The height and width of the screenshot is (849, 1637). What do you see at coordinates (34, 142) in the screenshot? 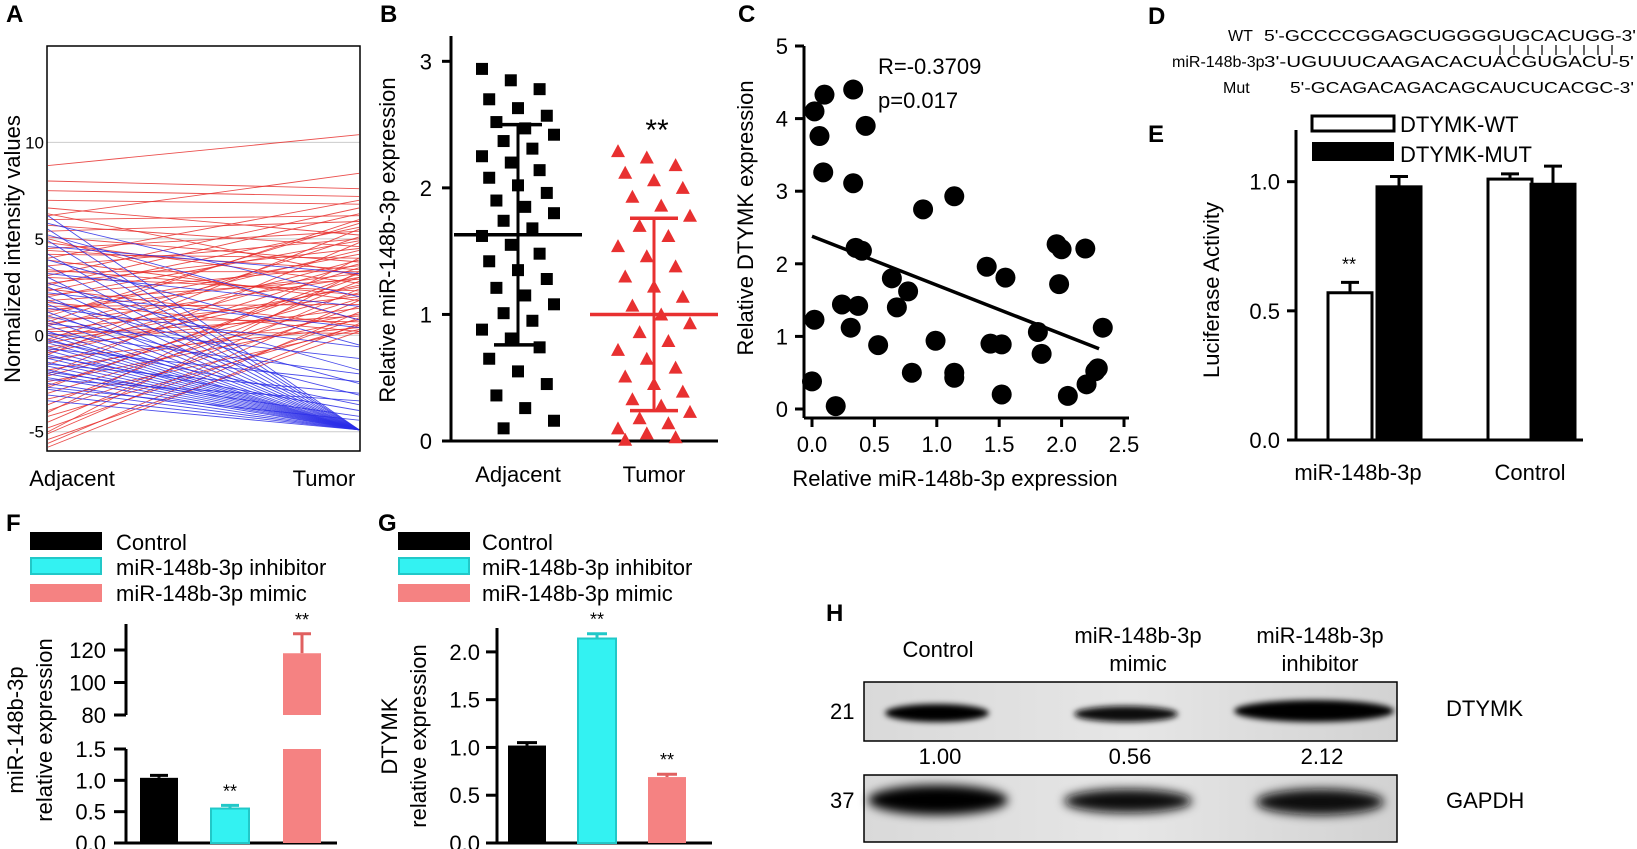
I see `panel-a-y-tick-label: 10` at bounding box center [34, 142].